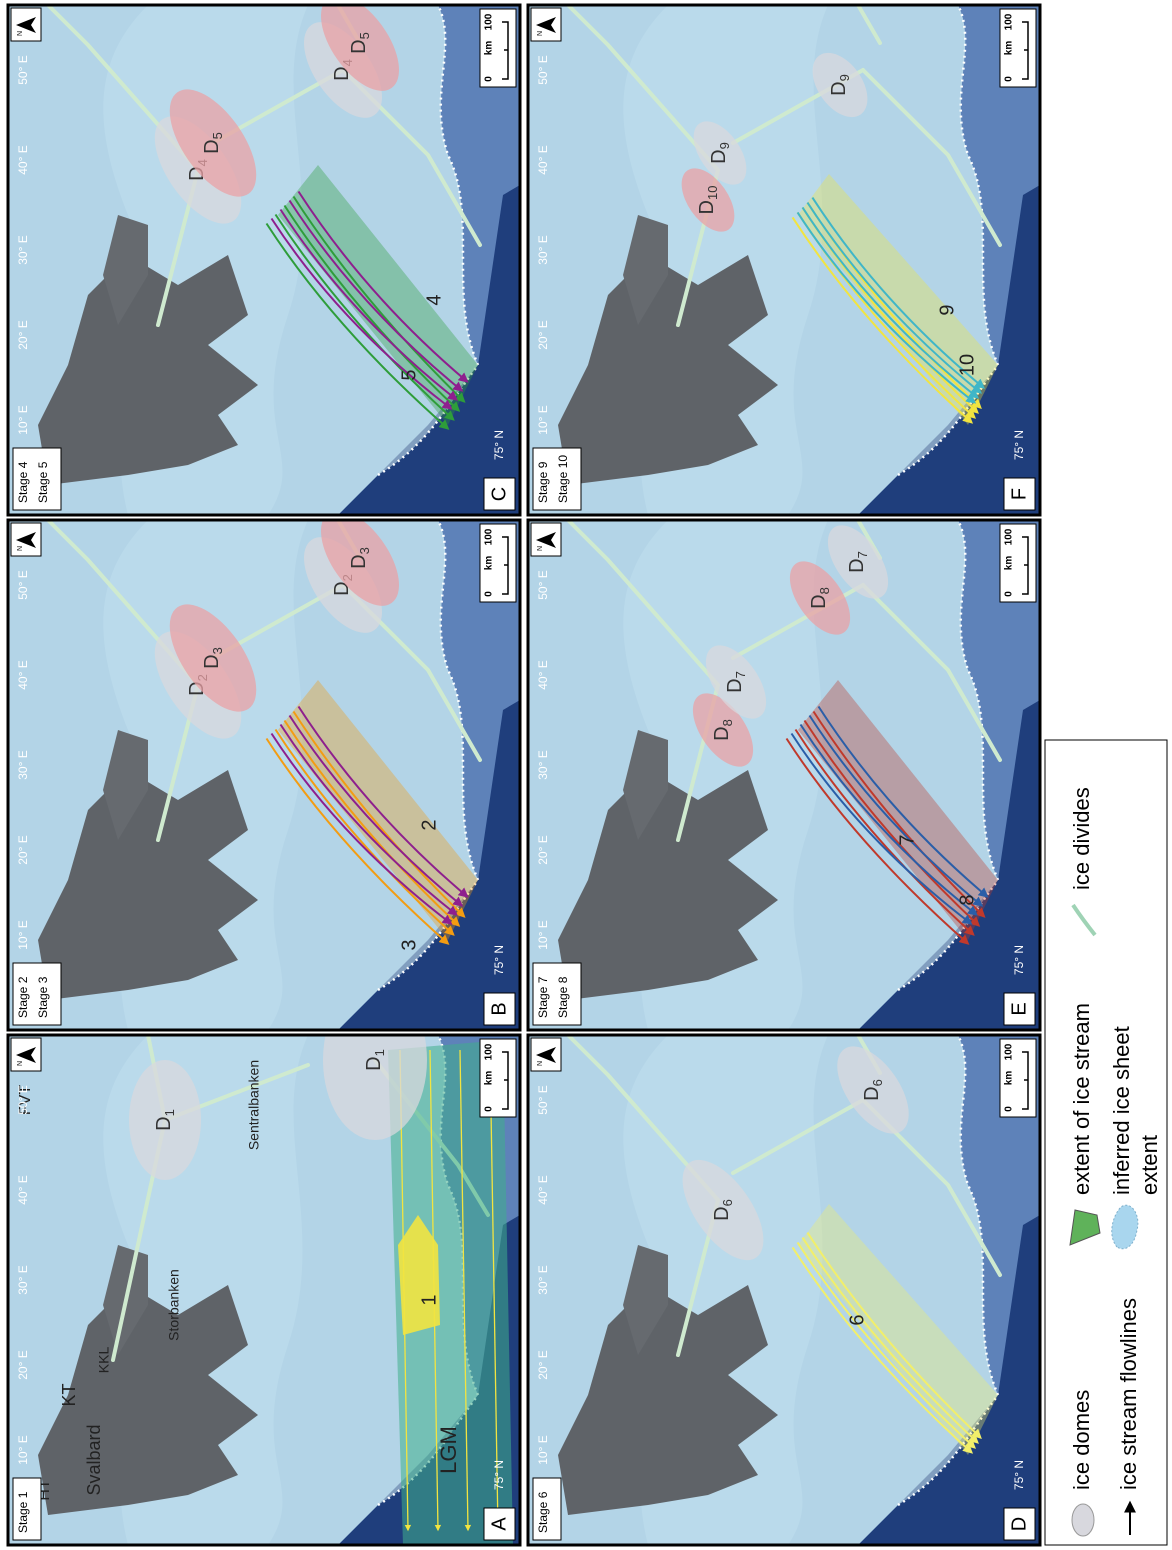 This screenshot has height=1550, width=1172. I want to click on dome-subscript: 8, so click(727, 722).